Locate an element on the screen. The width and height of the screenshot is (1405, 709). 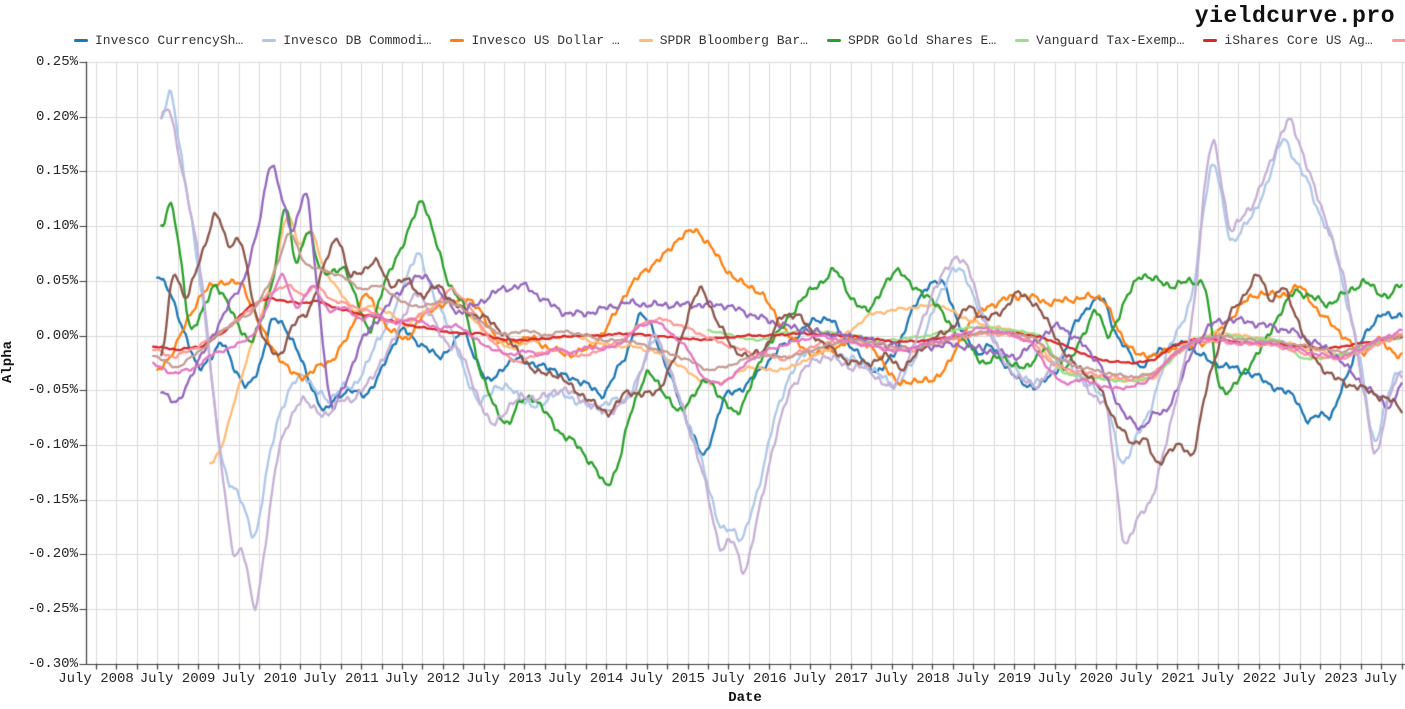
y-tick-label: -0.15% is located at coordinates (52, 499).